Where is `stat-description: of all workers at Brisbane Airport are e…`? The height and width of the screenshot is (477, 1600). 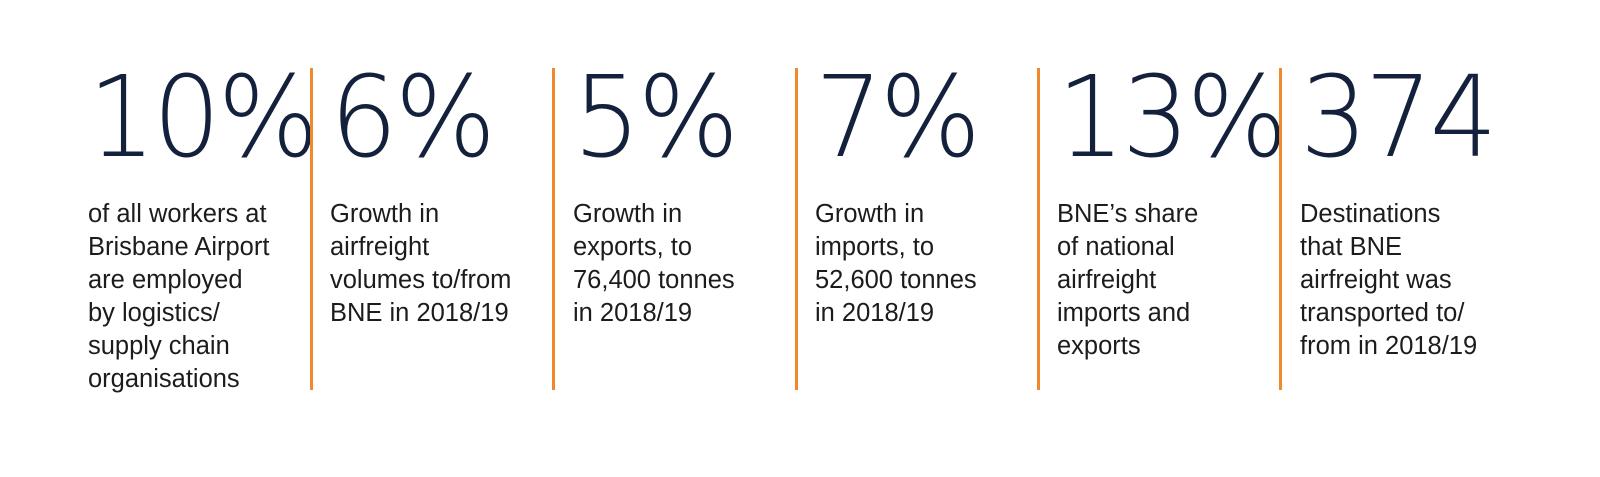
stat-description: of all workers at Brisbane Airport are e… is located at coordinates (179, 296).